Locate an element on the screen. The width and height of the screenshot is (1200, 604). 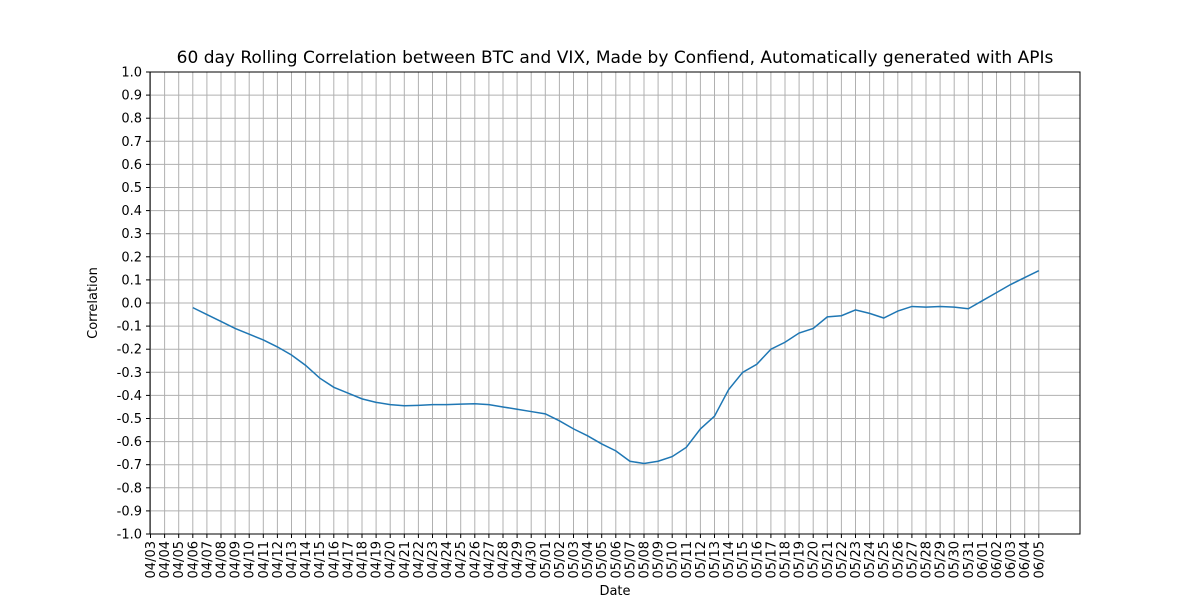
x-tick-label: 04/17 is located at coordinates (348, 559).